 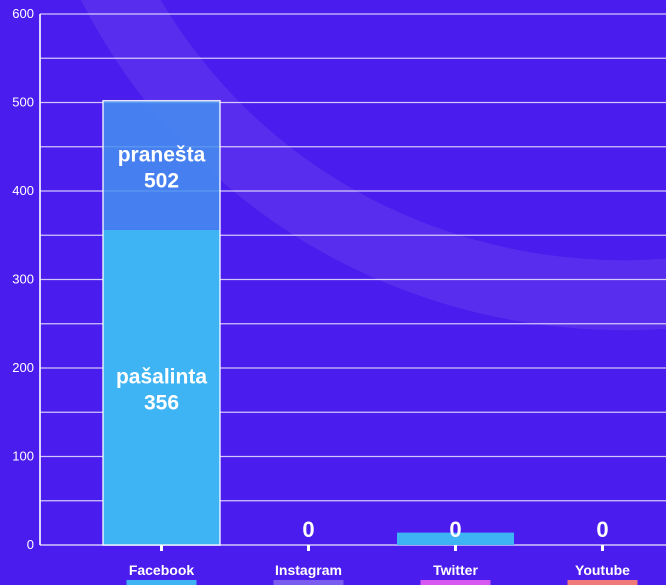 What do you see at coordinates (23, 456) in the screenshot?
I see `y-tick-label: 100` at bounding box center [23, 456].